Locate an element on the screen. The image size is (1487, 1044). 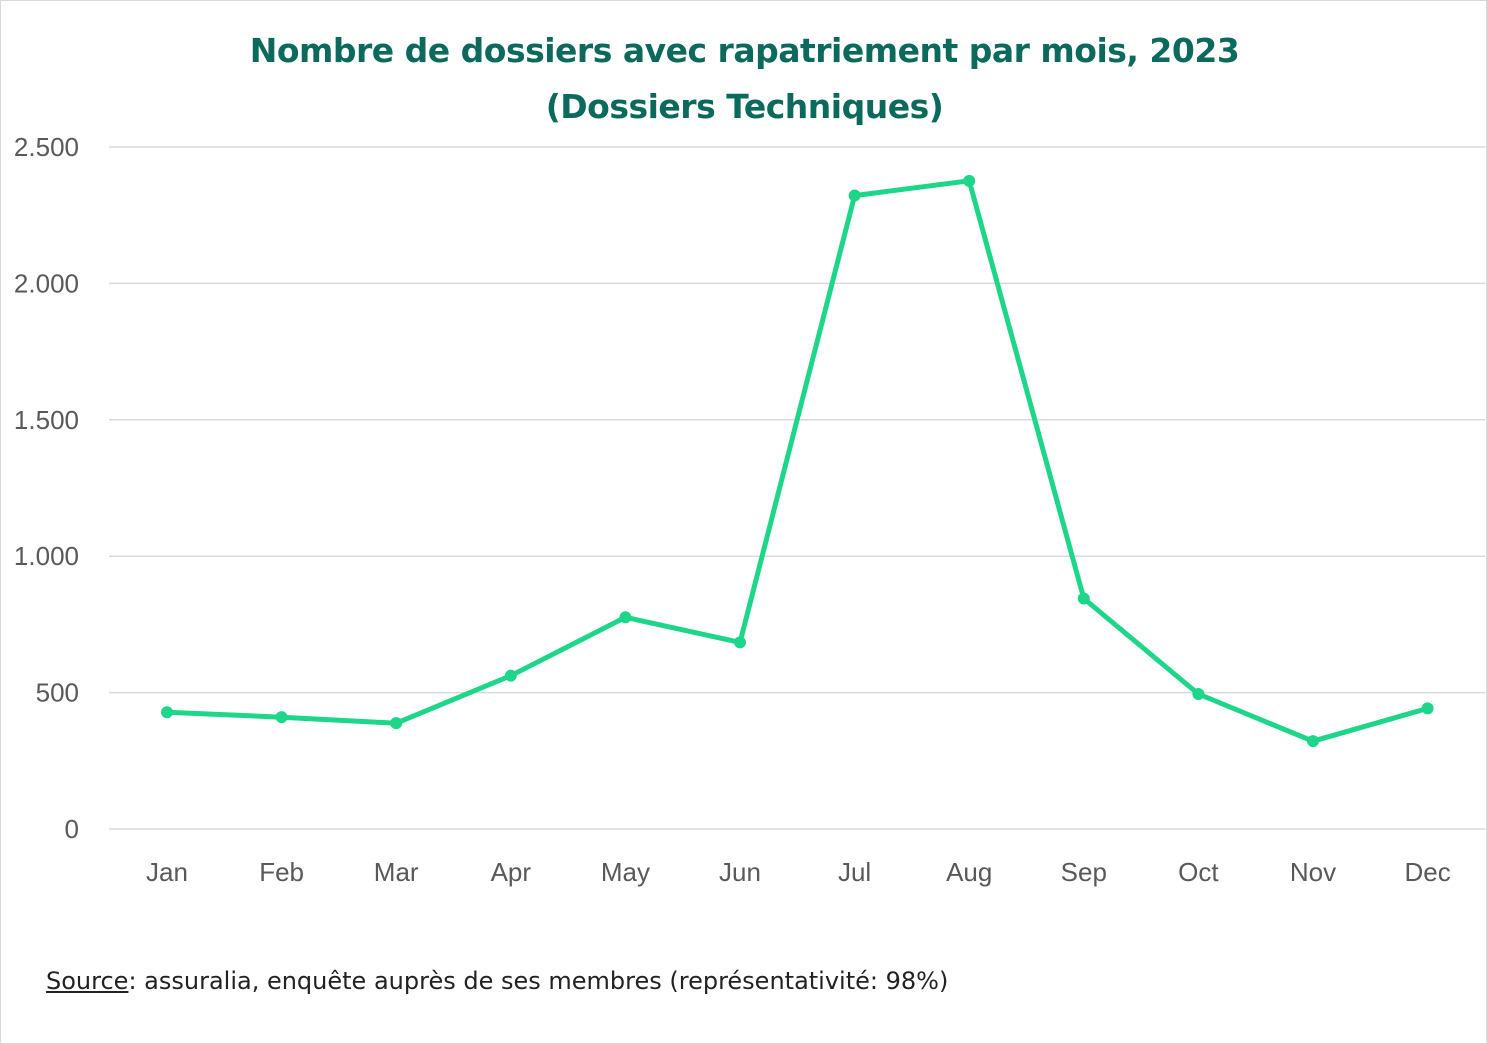
data-point-apr is located at coordinates (510, 675).